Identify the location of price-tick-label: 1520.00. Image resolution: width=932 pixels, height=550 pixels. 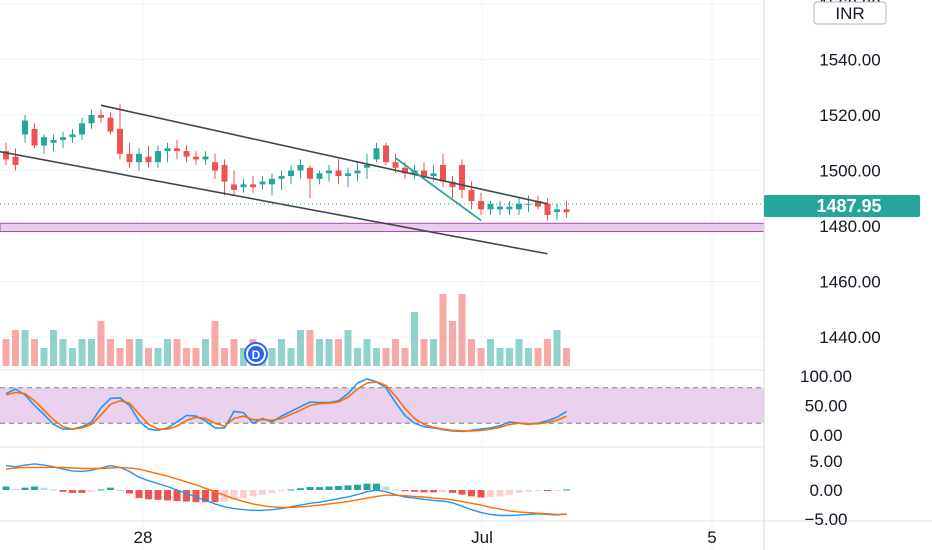
(849, 115).